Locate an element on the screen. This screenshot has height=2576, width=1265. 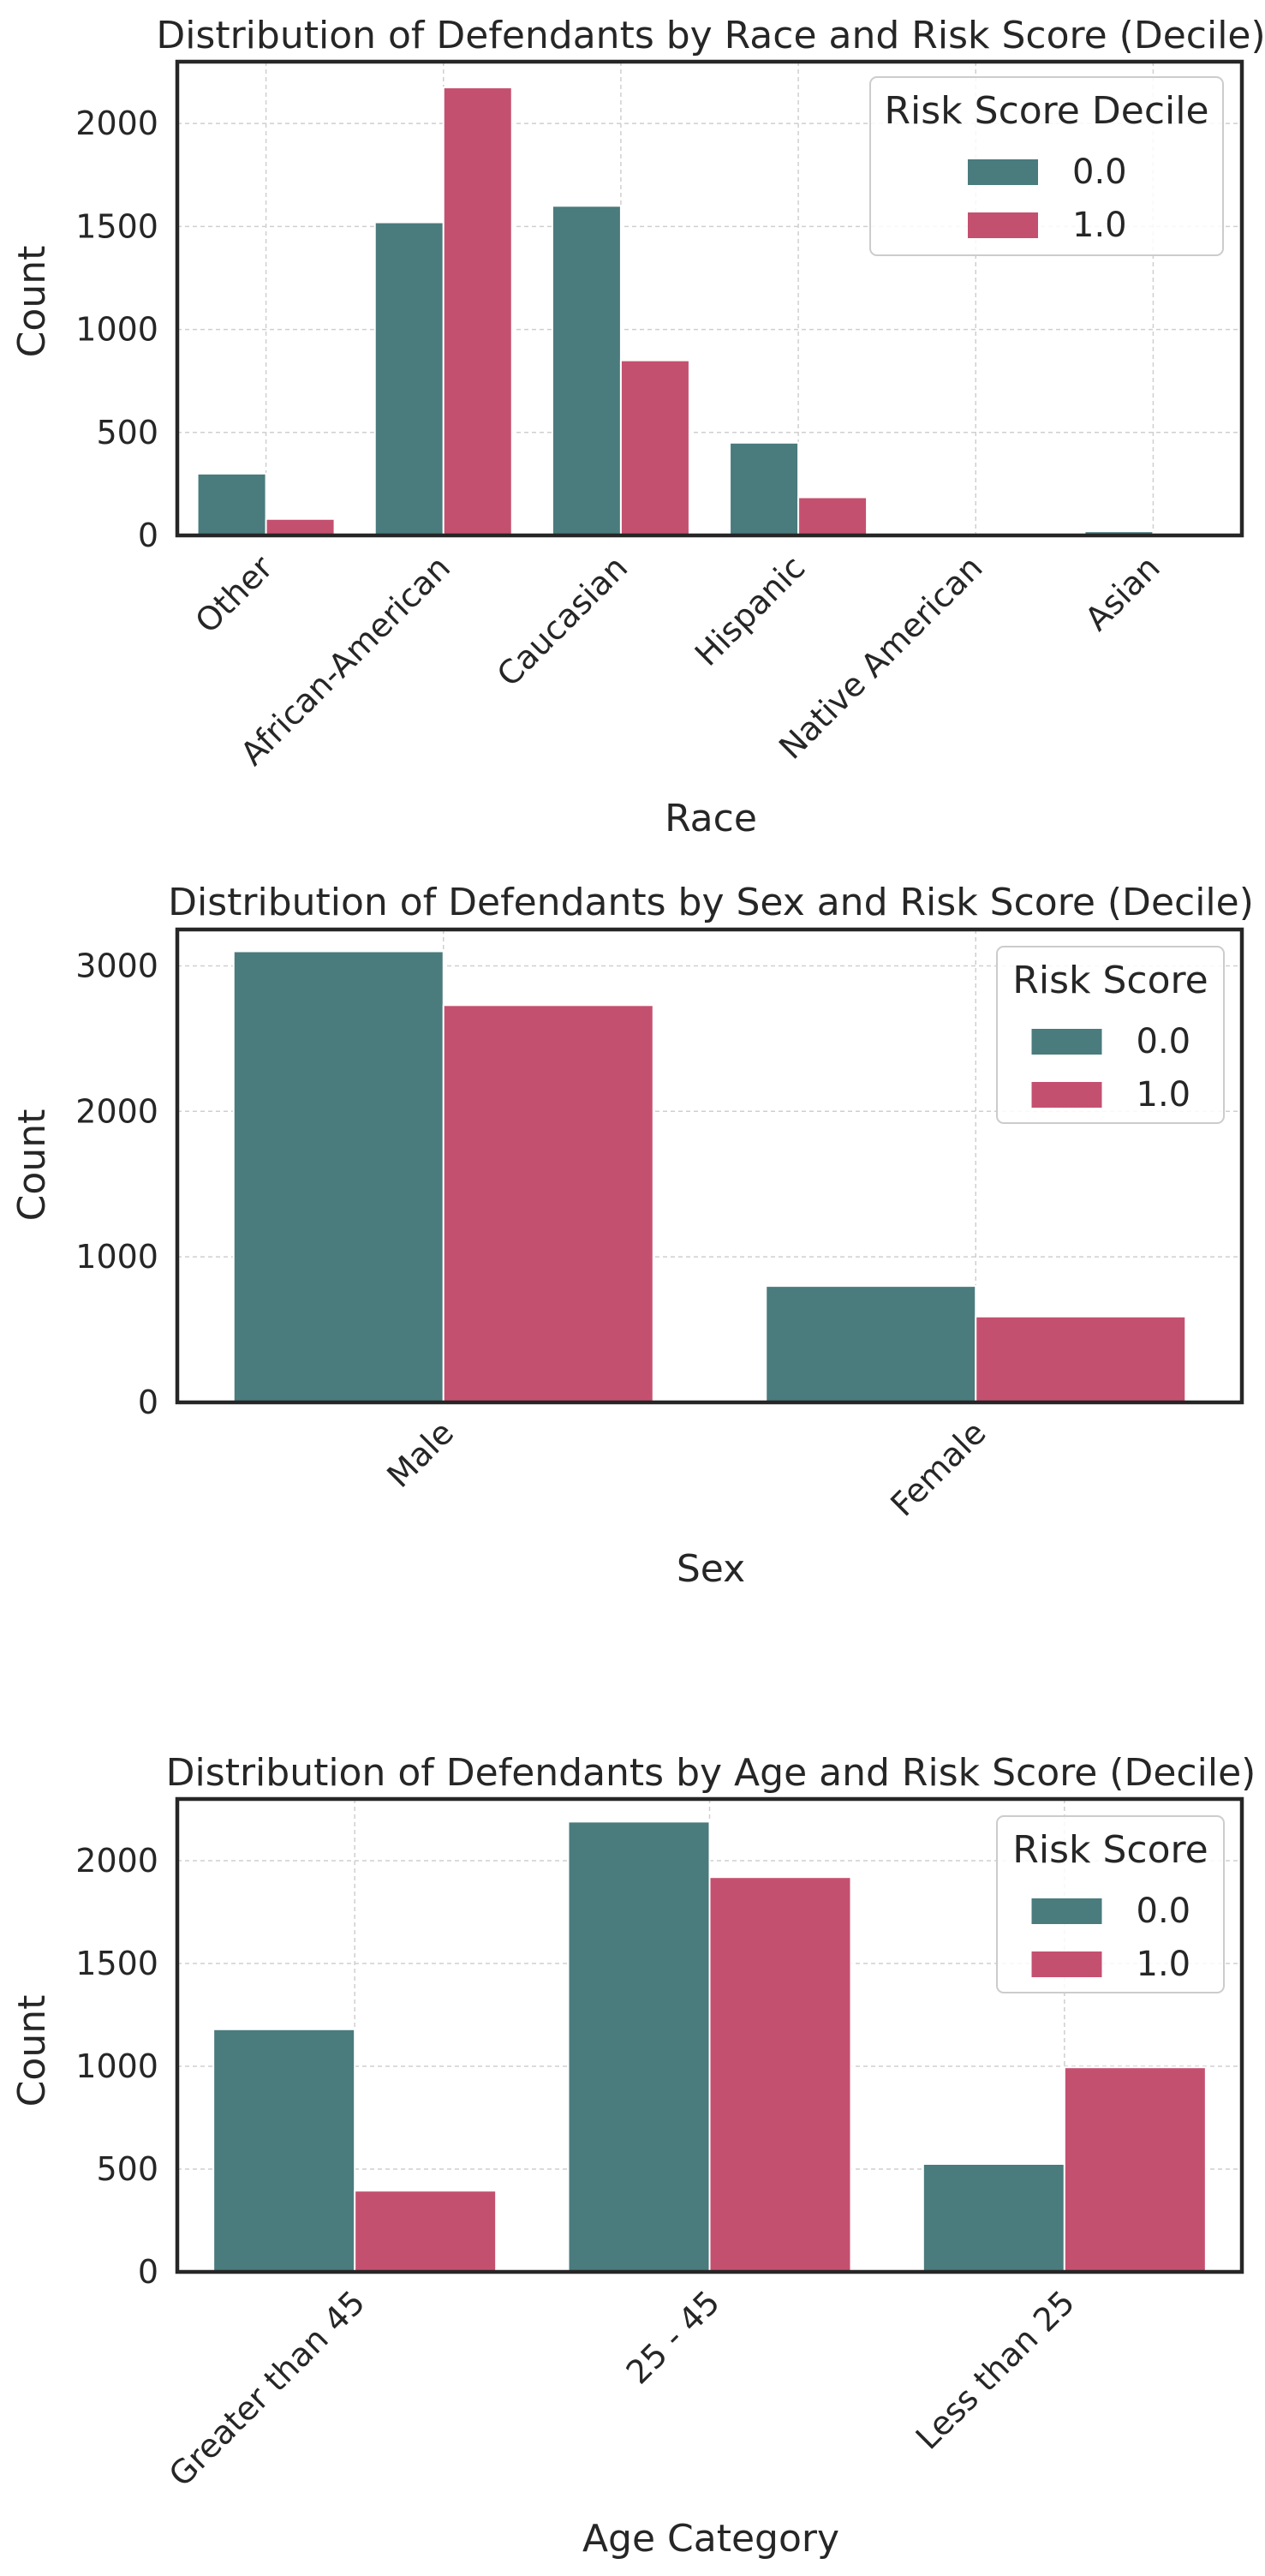
x-axis-label: Age Category is located at coordinates (710, 2539).